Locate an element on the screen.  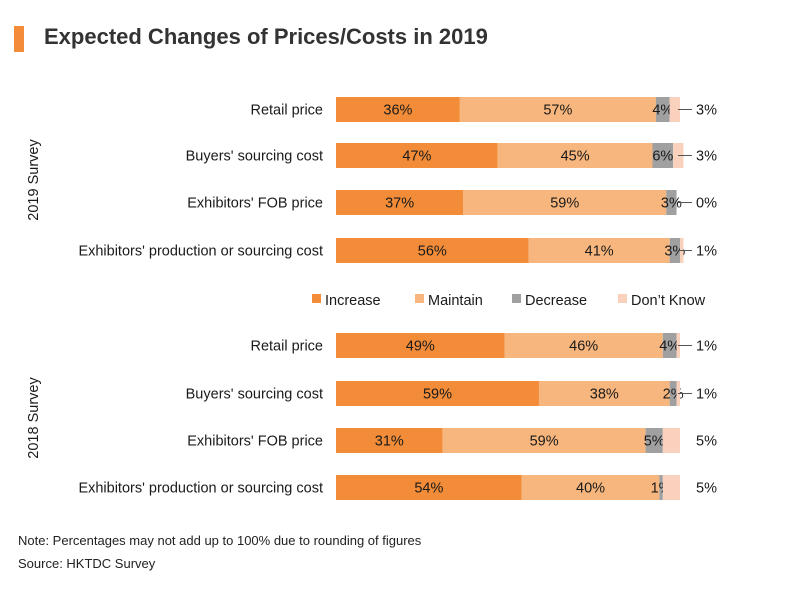
data-label: 54% is located at coordinates (428, 489).